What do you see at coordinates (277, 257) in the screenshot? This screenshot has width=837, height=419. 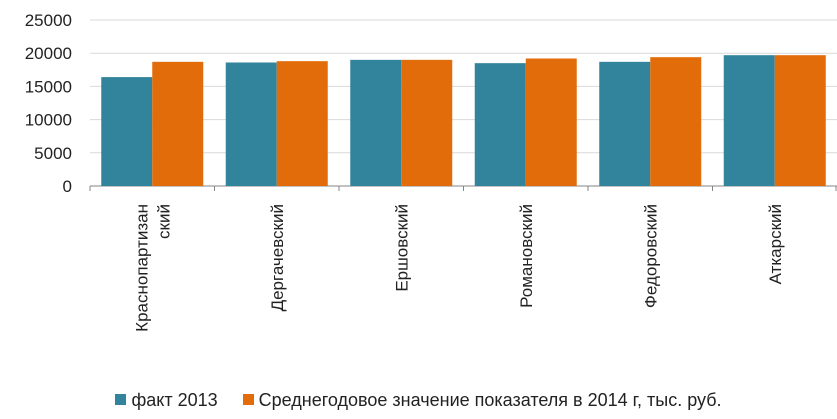 I see `x-tick-label: Дергачевский` at bounding box center [277, 257].